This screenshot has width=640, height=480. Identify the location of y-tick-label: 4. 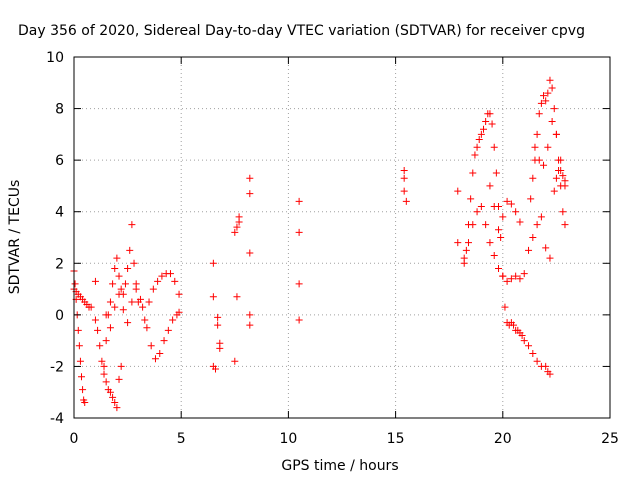
(59, 213).